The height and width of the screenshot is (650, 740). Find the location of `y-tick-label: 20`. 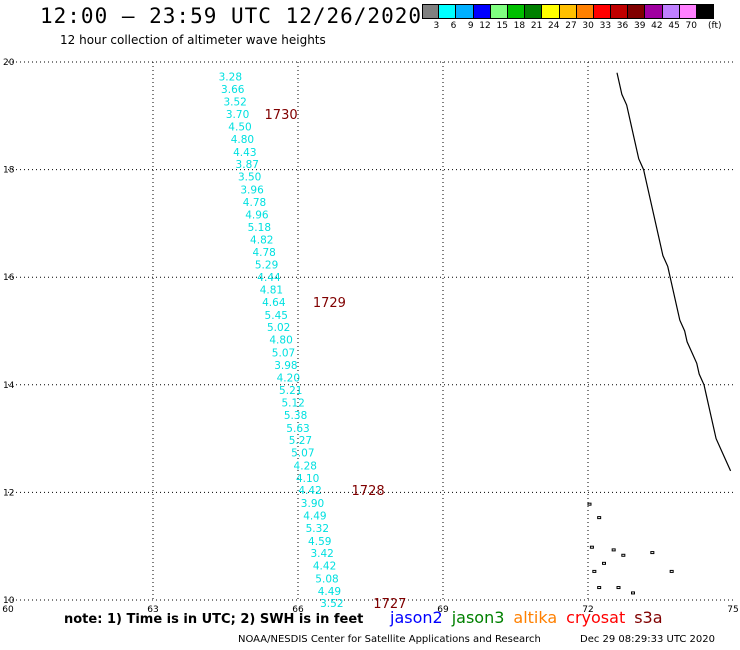

y-tick-label: 20 is located at coordinates (9, 63).